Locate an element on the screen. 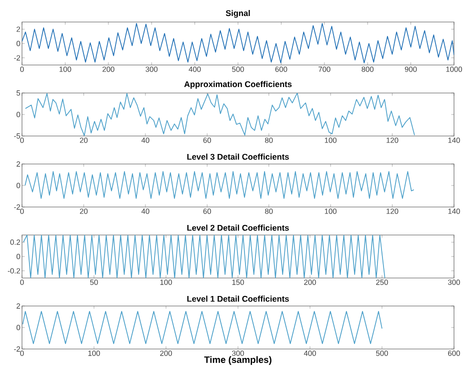 The height and width of the screenshot is (379, 474). chart-title: Level 3 Detail Coefficients is located at coordinates (238, 157).